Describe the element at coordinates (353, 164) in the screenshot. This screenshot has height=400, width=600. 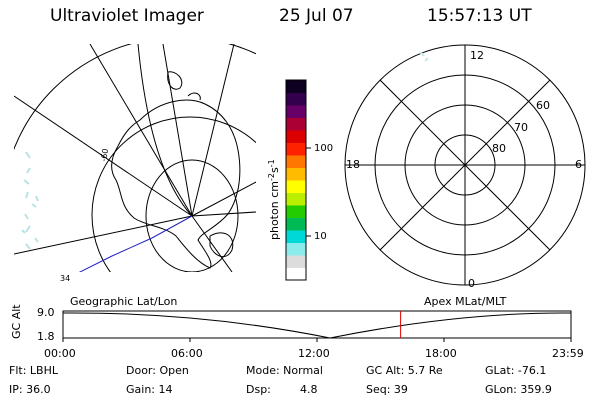
I see `polar-label-18: 18` at that location.